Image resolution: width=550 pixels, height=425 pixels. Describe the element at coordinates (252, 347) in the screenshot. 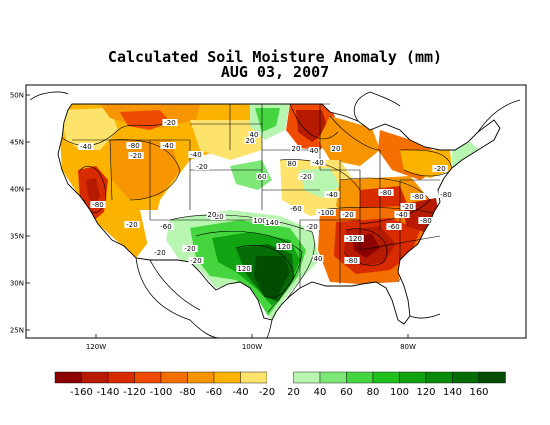

I see `lon-tick-label: 100W` at that location.